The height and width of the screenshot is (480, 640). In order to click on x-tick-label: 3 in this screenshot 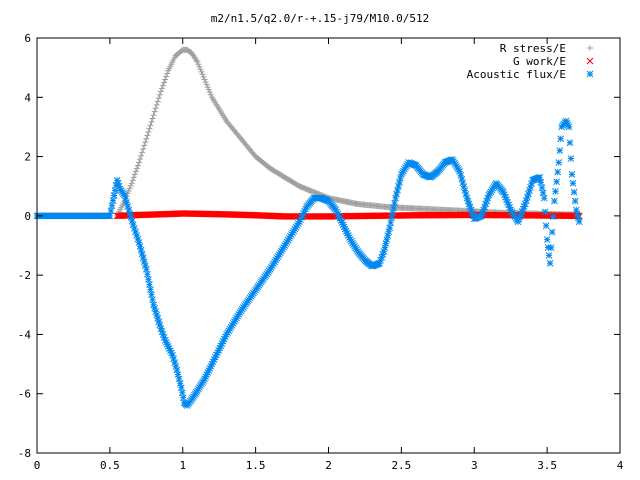, I will do `click(474, 465)`.